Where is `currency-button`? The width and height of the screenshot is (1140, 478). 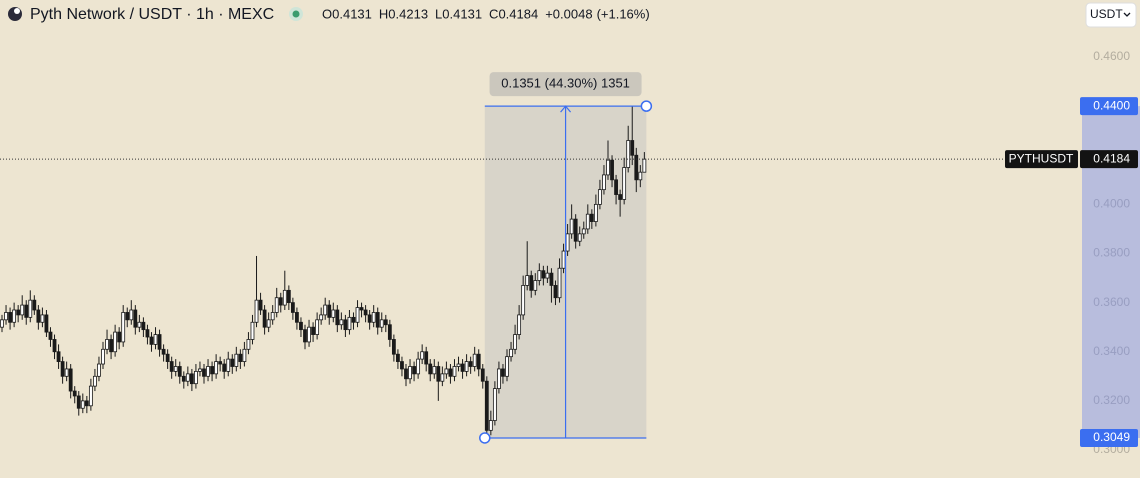
currency-button is located at coordinates (1111, 15).